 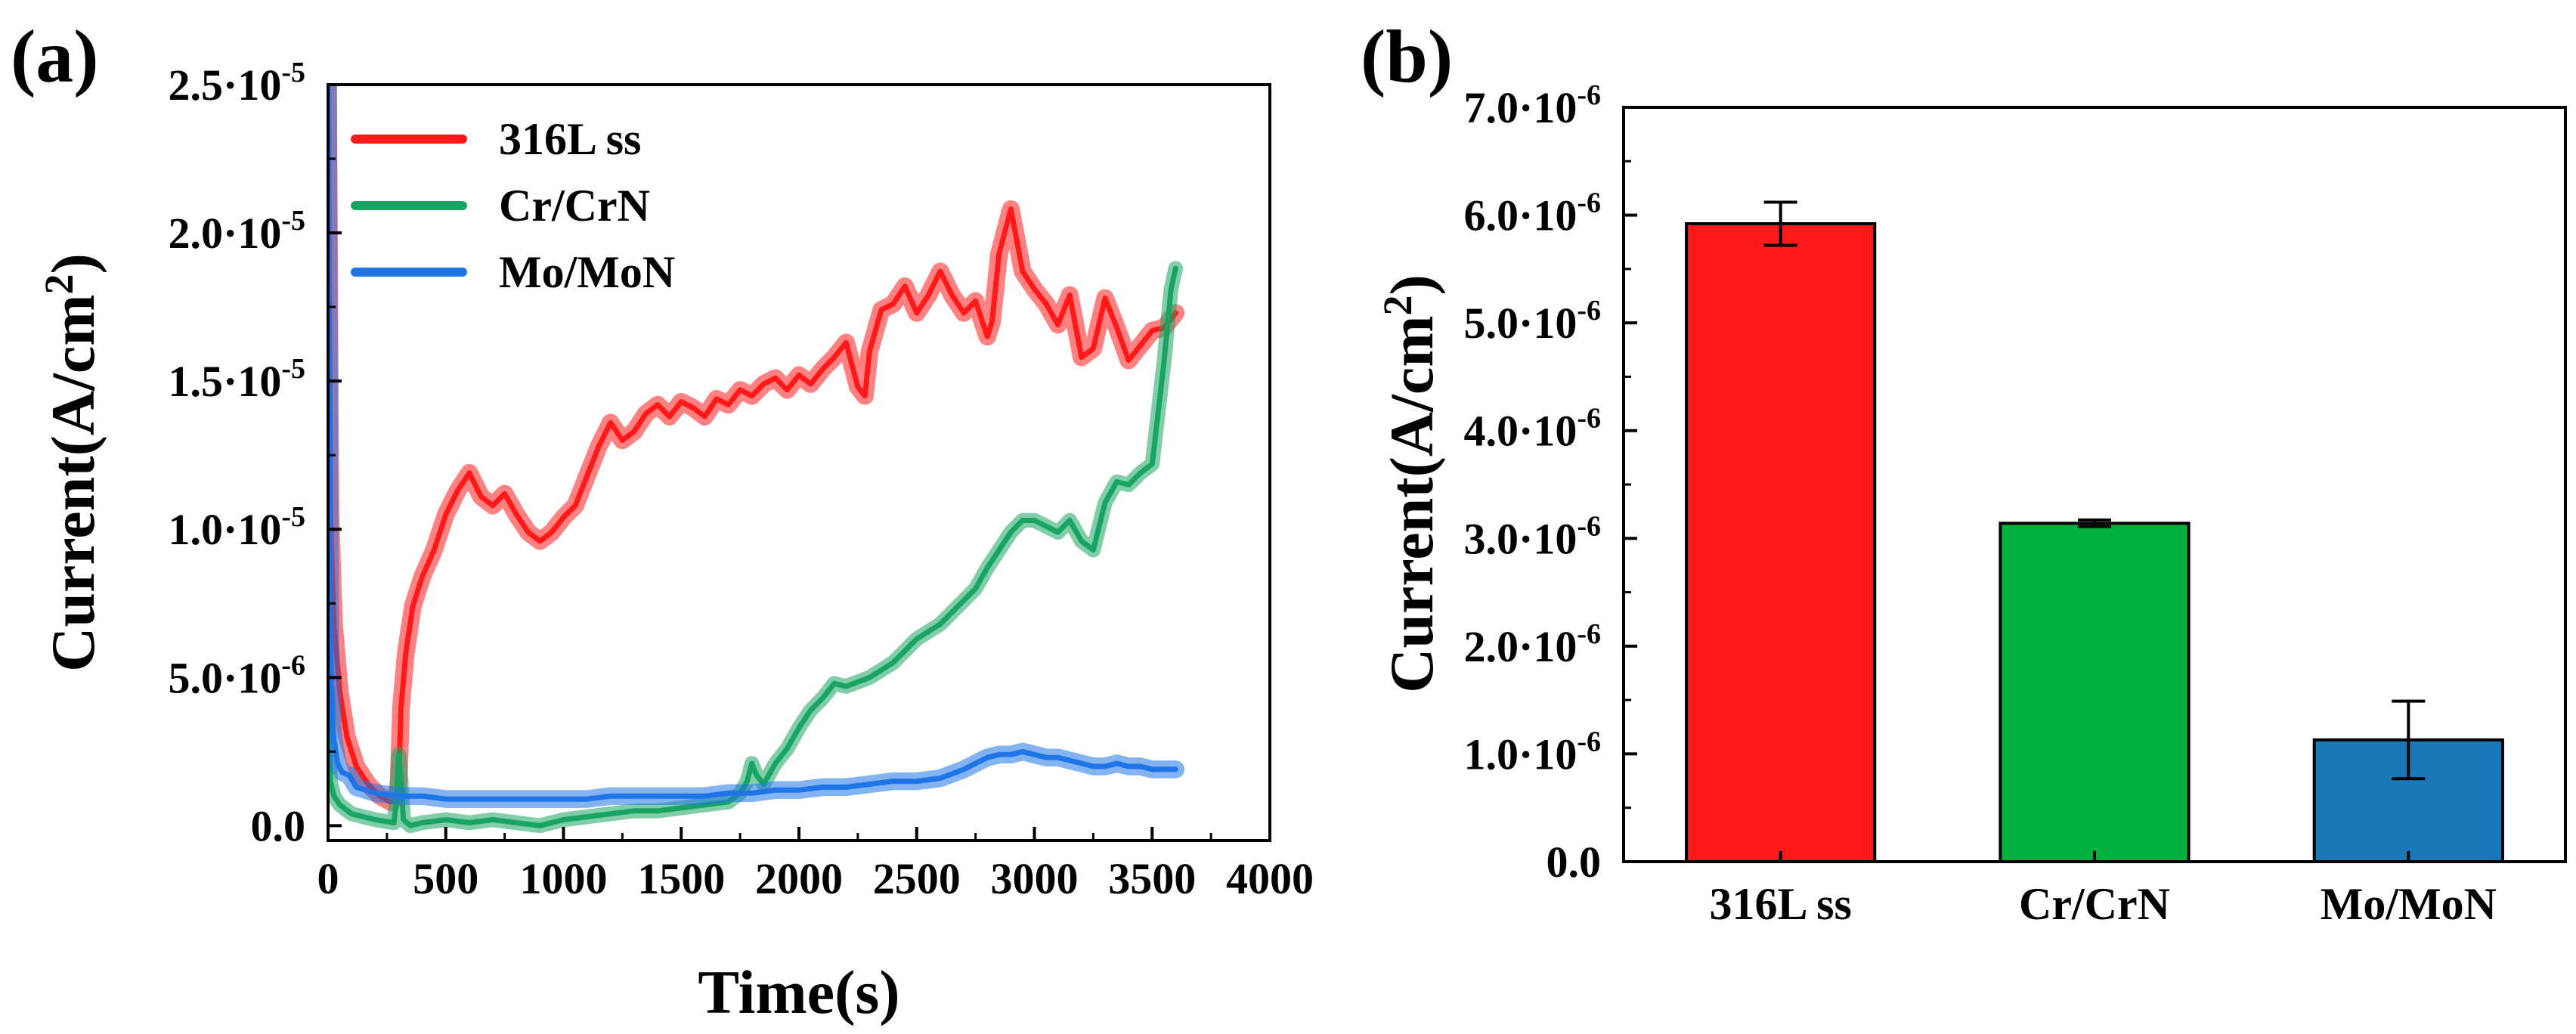 I want to click on y-tick-label-b: 5.0·10⁻⁶, so click(x=1533, y=321).